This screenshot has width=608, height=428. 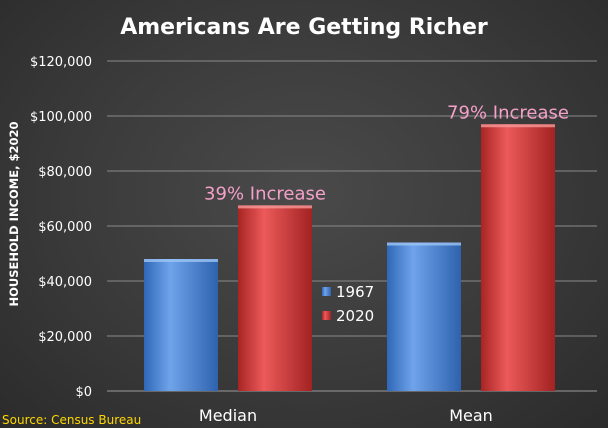 What do you see at coordinates (471, 415) in the screenshot?
I see `x-tick-label: Mean` at bounding box center [471, 415].